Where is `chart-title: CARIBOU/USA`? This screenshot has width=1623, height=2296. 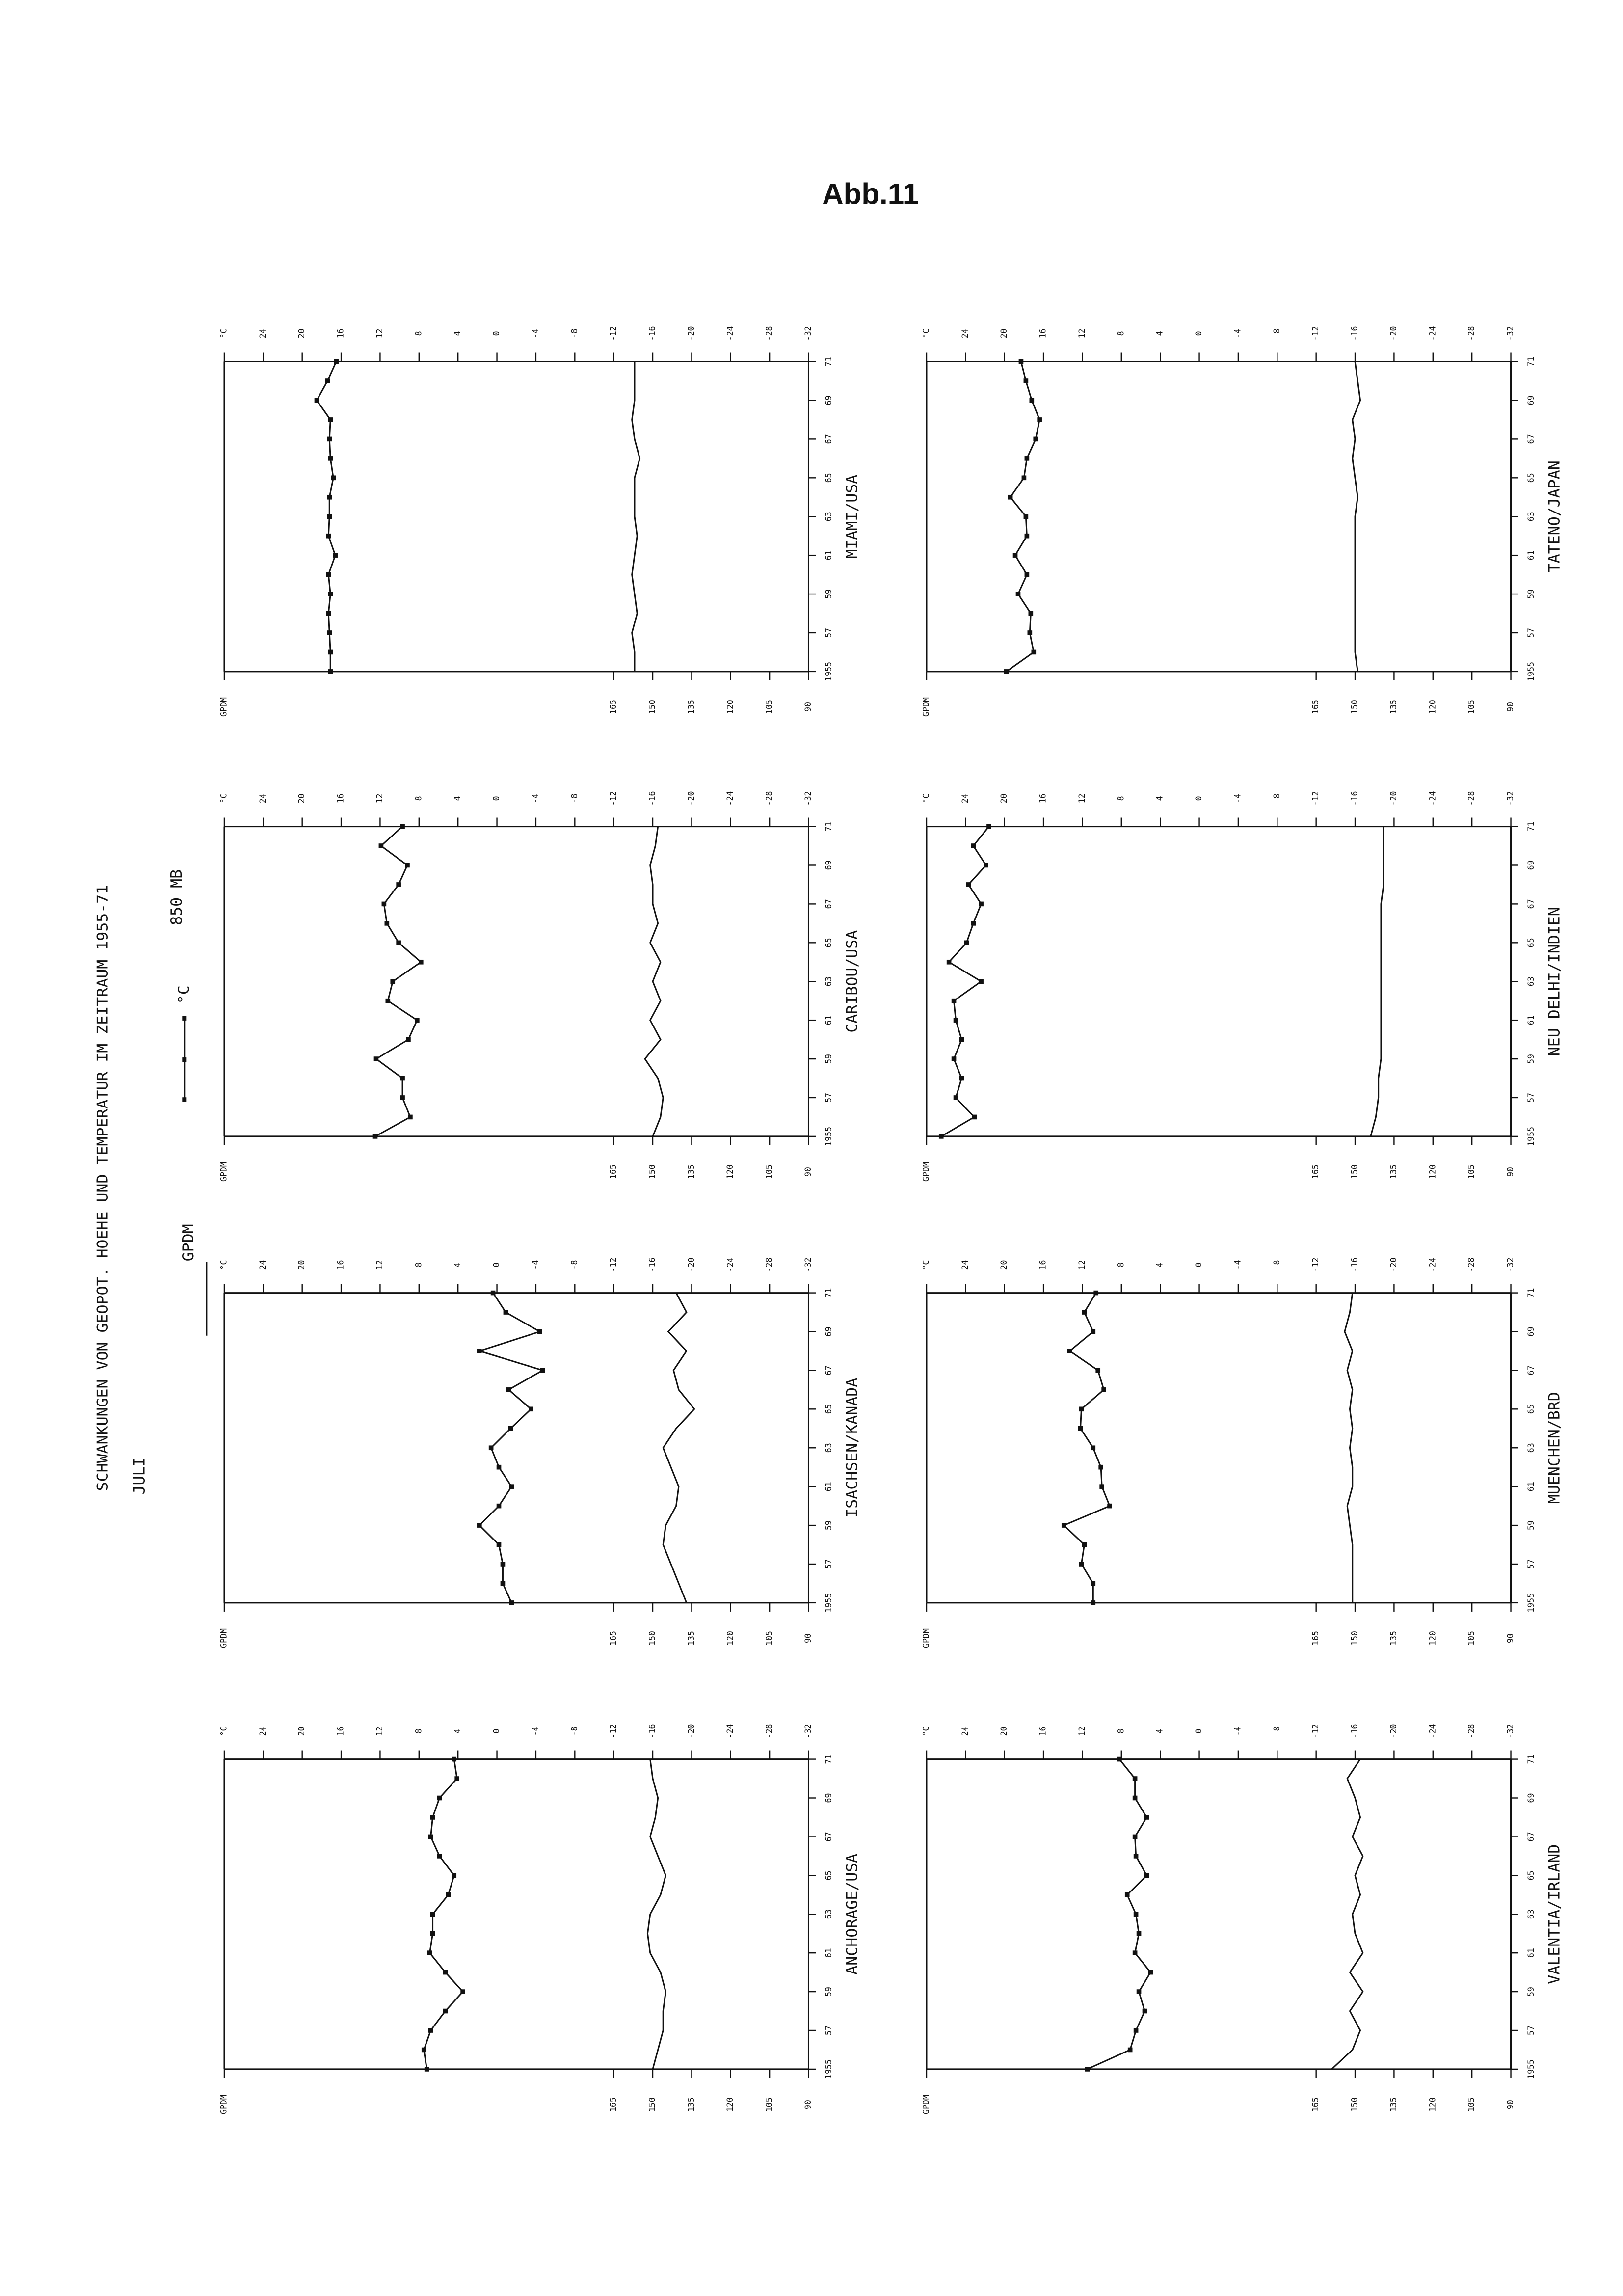 chart-title: CARIBOU/USA is located at coordinates (852, 981).